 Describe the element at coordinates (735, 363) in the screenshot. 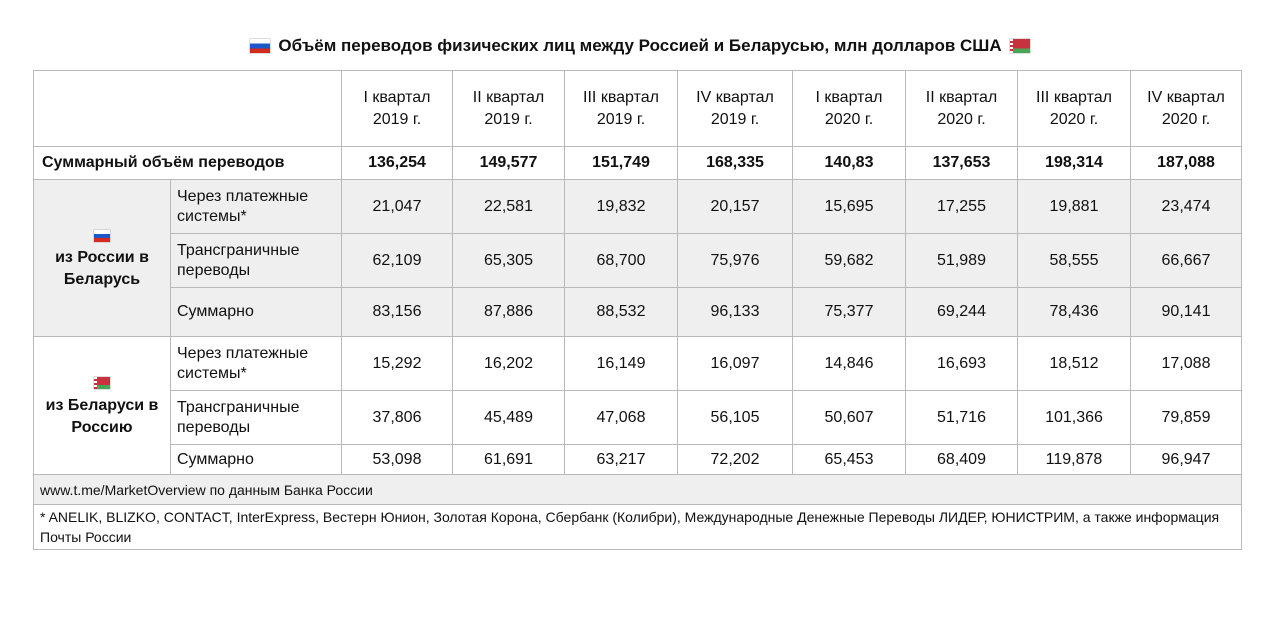

I see `value-cell: 16,097` at that location.